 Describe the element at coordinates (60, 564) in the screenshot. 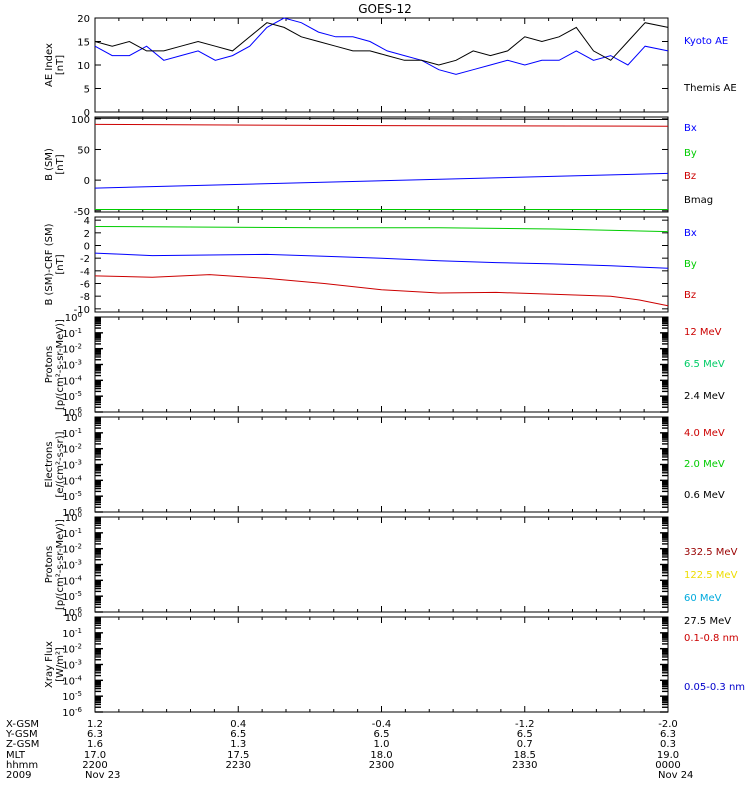

I see `y-axis-label-line: [p/(cm²-s-sr-MeV)]` at that location.